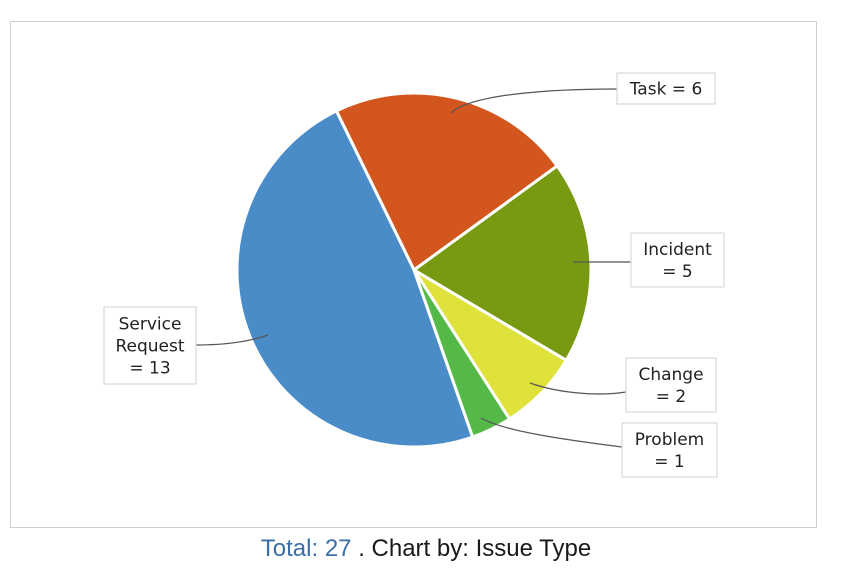  I want to click on callout-service-request: Service Request = 13, so click(150, 345).